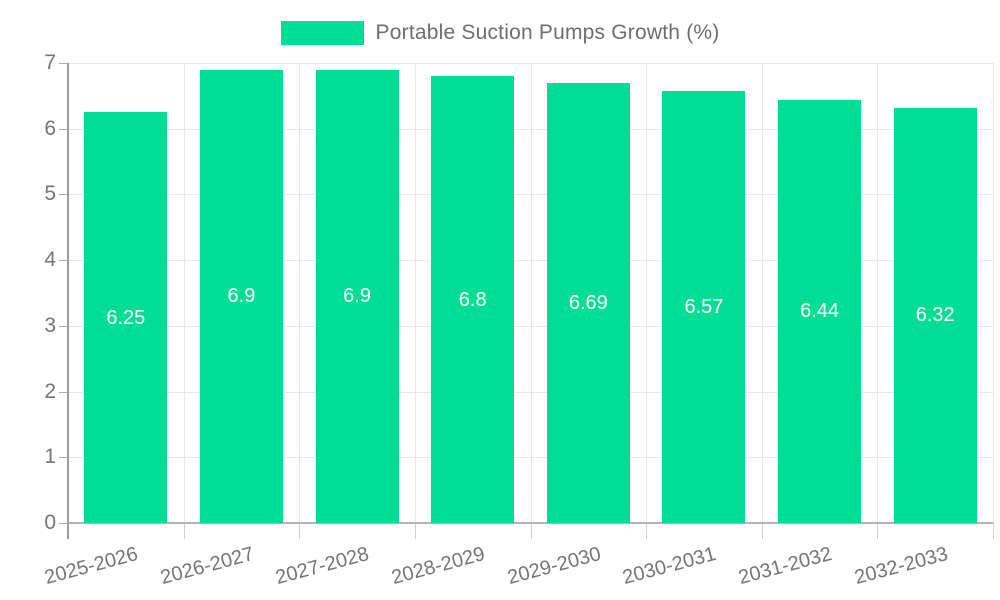  I want to click on bar-value-label: 6.32, so click(935, 315).